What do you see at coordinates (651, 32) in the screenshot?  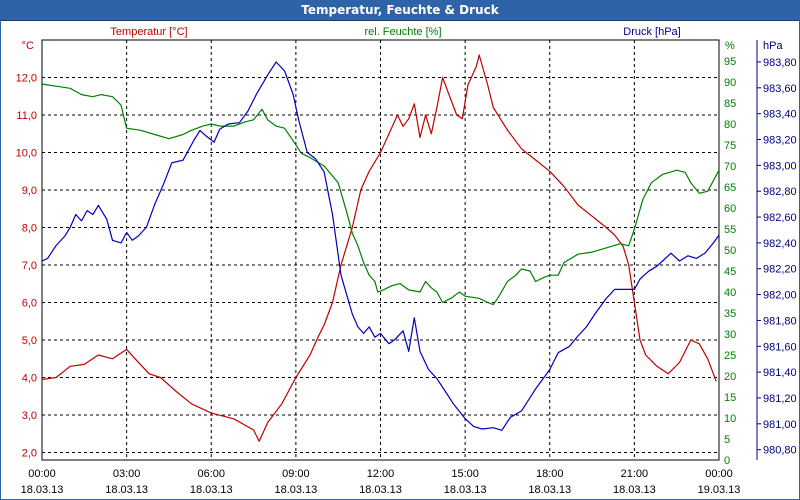 I see `pressure-axis-label: Druck [hPa]` at bounding box center [651, 32].